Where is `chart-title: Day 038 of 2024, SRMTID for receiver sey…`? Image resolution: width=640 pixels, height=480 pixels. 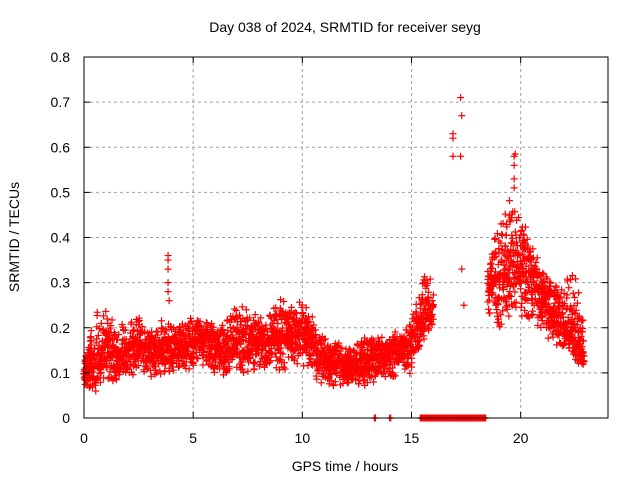 chart-title: Day 038 of 2024, SRMTID for receiver sey… is located at coordinates (345, 27).